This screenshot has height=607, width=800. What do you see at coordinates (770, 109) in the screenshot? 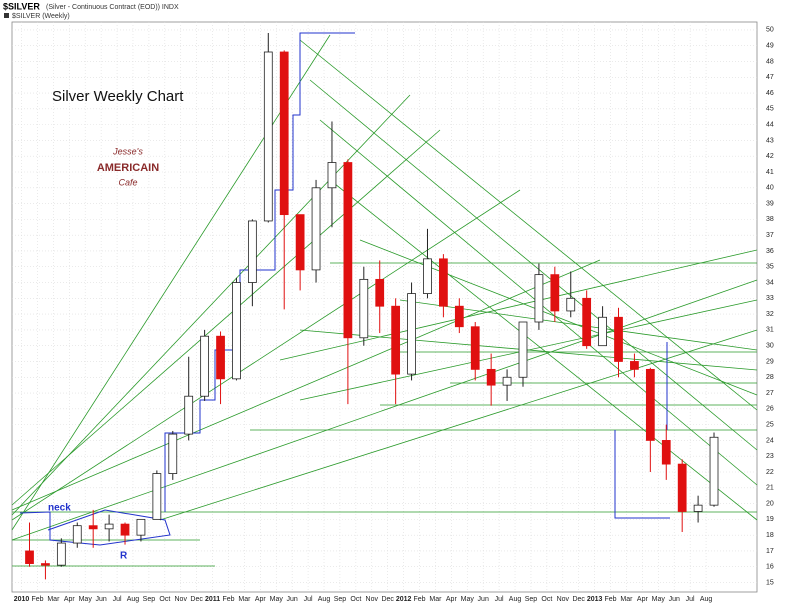
I see `y-tick-label: 45` at bounding box center [770, 109].